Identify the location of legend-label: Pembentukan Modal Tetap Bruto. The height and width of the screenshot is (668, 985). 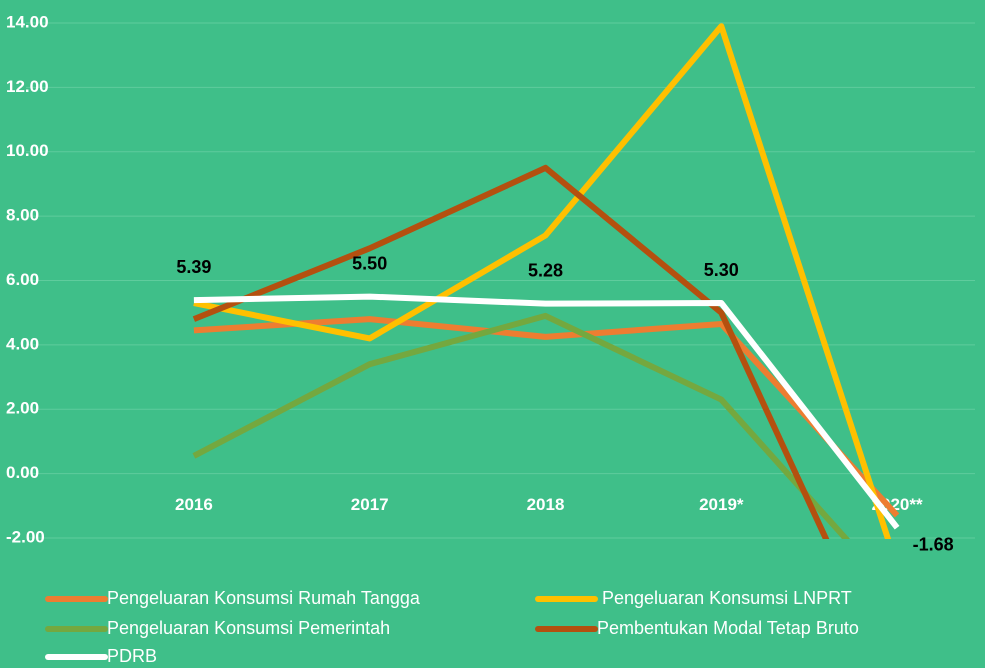
(728, 628).